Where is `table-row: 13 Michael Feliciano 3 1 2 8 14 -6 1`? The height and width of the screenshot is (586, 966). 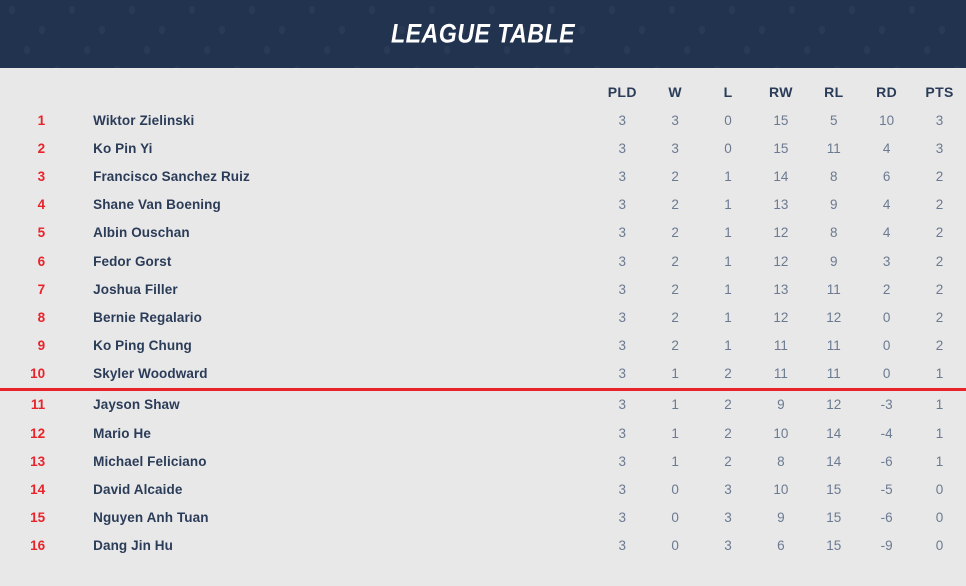
table-row: 13 Michael Feliciano 3 1 2 8 14 -6 1 is located at coordinates (483, 461).